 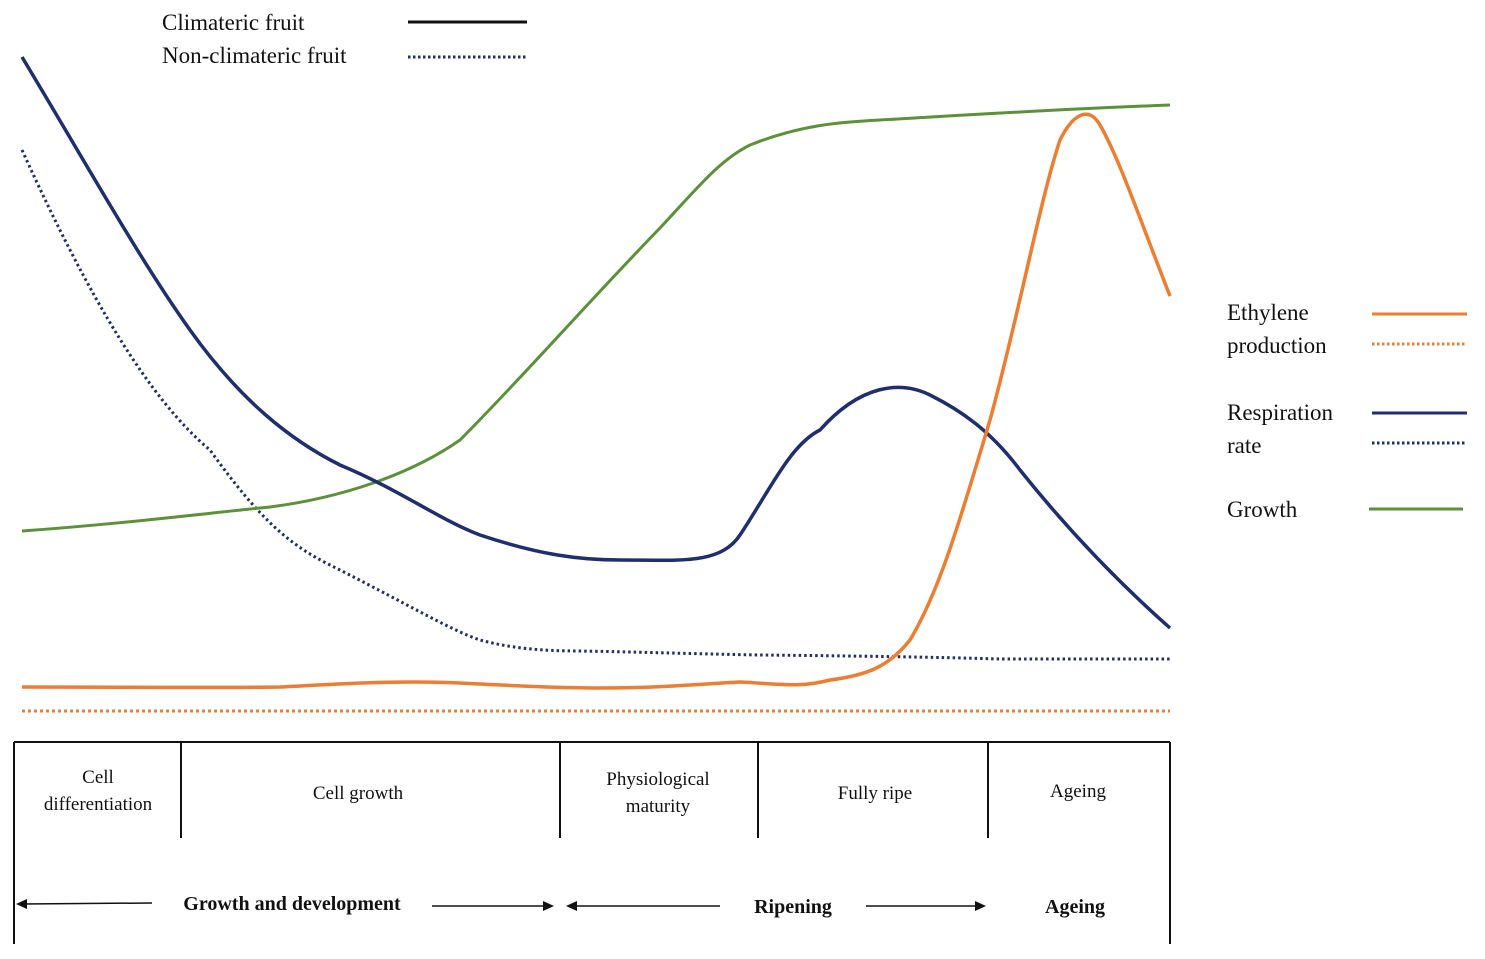 I want to click on stage-physiological-maturity-line2: maturity, so click(x=658, y=806).